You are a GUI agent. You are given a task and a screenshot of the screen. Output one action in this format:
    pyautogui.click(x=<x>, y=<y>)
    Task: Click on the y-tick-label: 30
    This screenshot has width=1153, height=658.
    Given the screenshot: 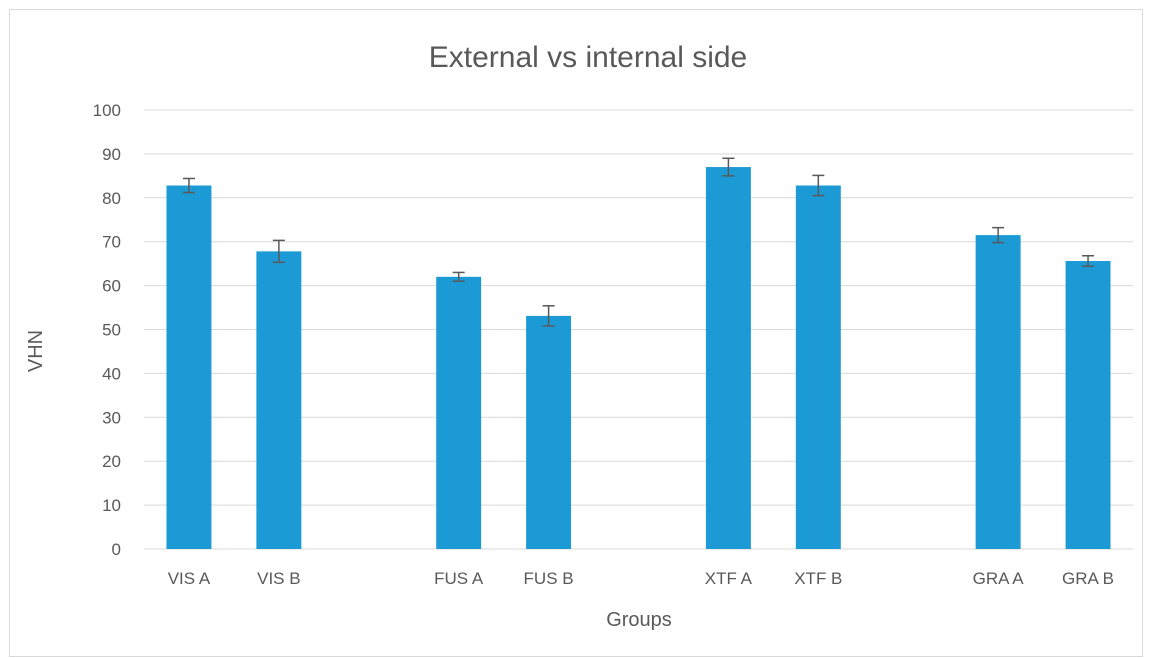 What is the action you would take?
    pyautogui.click(x=111, y=417)
    